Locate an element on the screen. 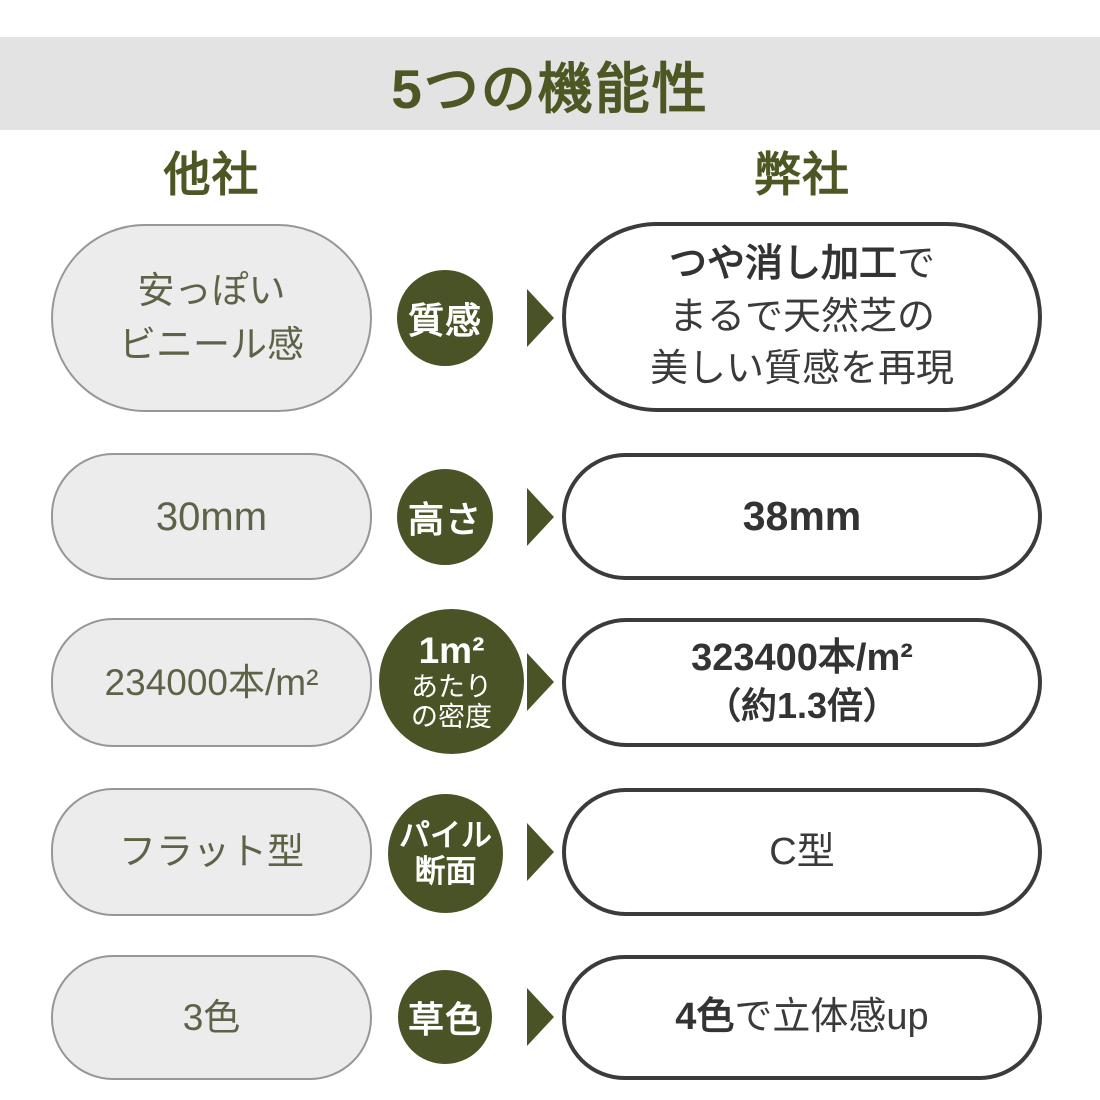 The height and width of the screenshot is (1100, 1100). feature-badge-height: 高さ is located at coordinates (445, 517).